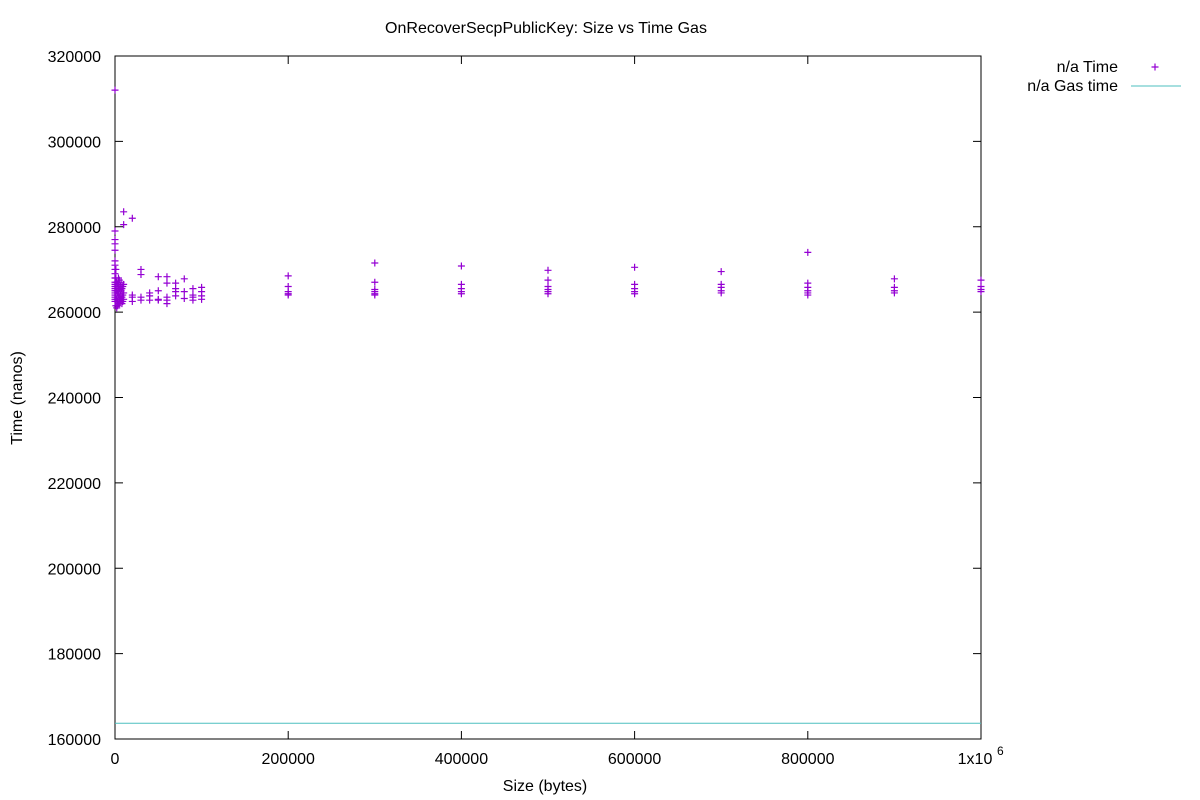 This screenshot has width=1200, height=800. What do you see at coordinates (1087, 67) in the screenshot?
I see `legend-label-time: n/a Time` at bounding box center [1087, 67].